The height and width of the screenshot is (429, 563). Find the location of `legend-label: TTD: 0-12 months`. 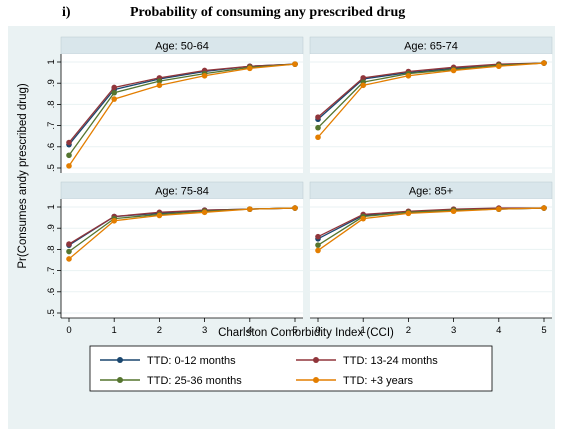

legend-label: TTD: 0-12 months is located at coordinates (191, 361).